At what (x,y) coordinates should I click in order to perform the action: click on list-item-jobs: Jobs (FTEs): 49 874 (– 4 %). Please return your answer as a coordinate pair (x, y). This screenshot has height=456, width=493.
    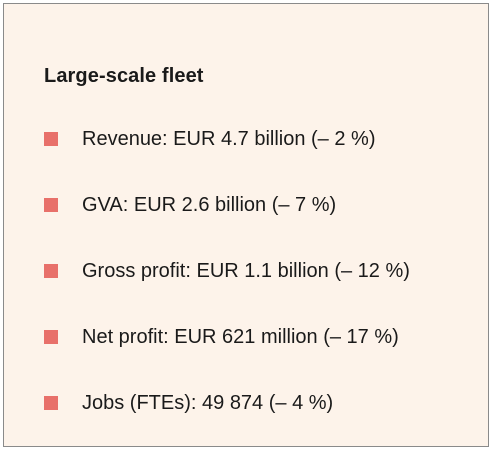
    Looking at the image, I should click on (264, 423).